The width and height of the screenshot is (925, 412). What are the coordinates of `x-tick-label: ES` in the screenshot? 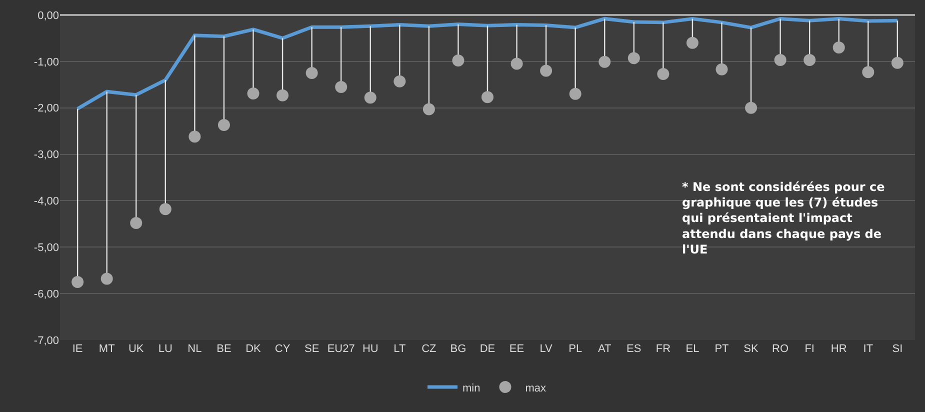 It's located at (634, 349).